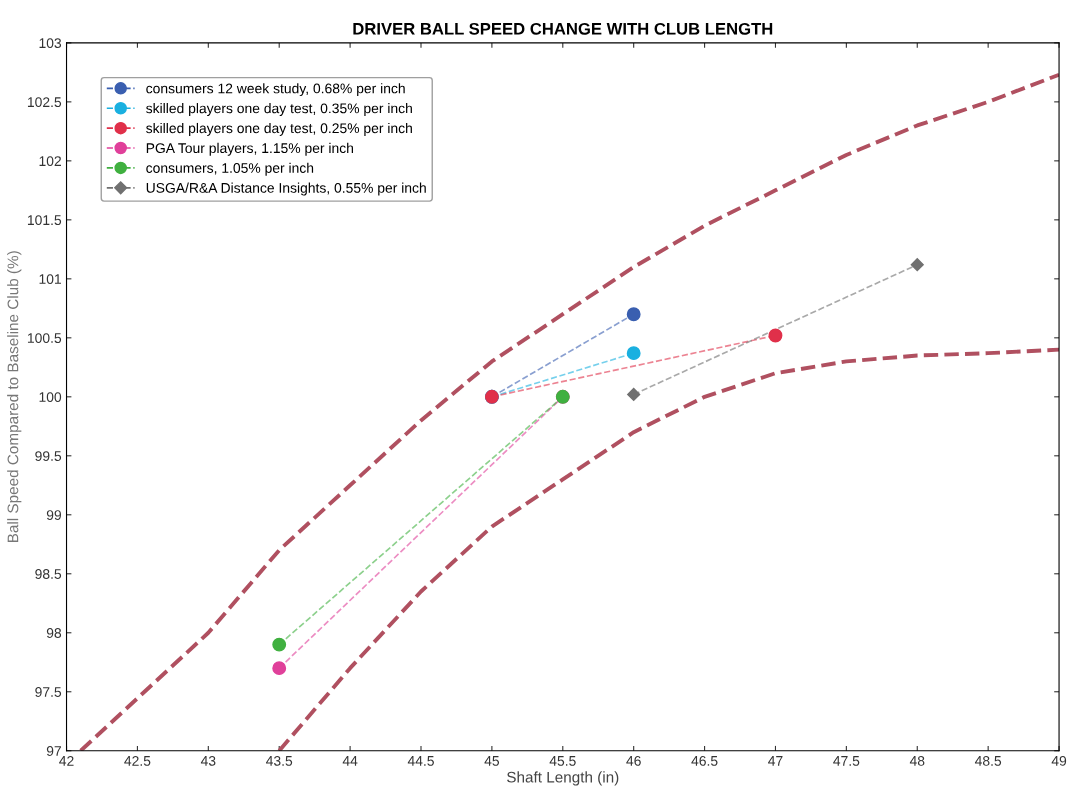  What do you see at coordinates (350, 761) in the screenshot?
I see `x-tick-label: 44` at bounding box center [350, 761].